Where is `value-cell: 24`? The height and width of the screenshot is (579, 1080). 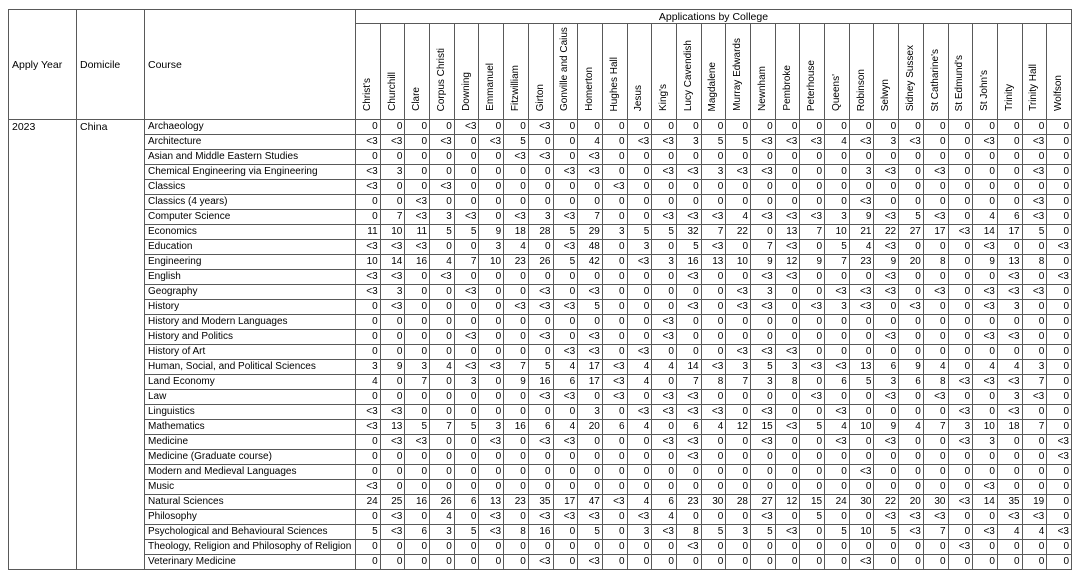 value-cell: 24 is located at coordinates (368, 502).